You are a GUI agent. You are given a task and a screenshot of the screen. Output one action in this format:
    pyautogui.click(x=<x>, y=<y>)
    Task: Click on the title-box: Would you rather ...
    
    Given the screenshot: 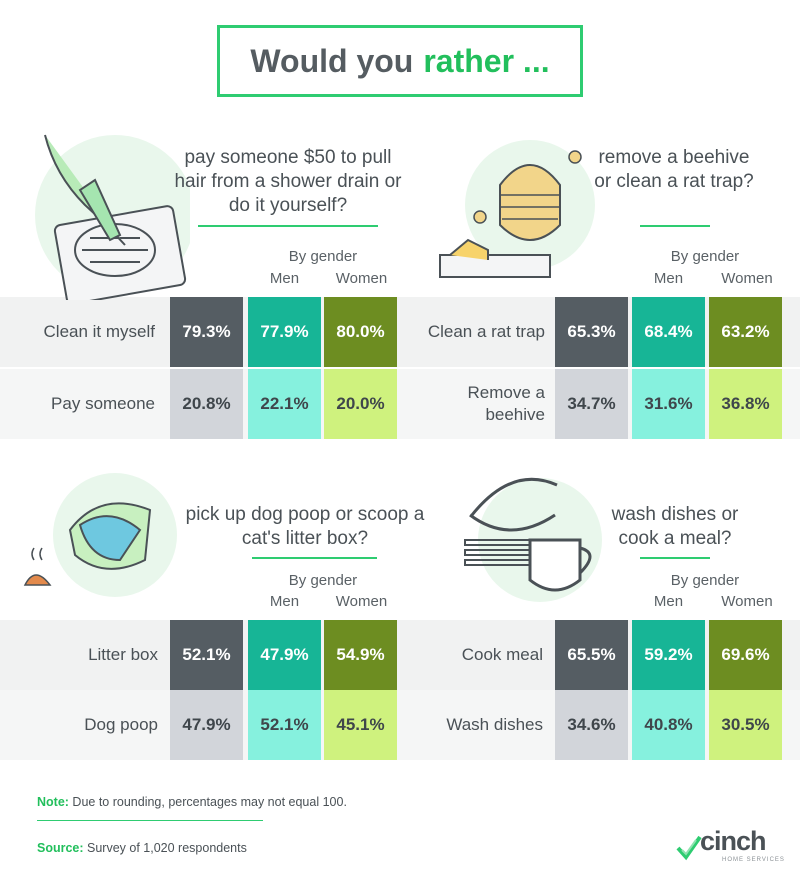 What is the action you would take?
    pyautogui.click(x=400, y=61)
    